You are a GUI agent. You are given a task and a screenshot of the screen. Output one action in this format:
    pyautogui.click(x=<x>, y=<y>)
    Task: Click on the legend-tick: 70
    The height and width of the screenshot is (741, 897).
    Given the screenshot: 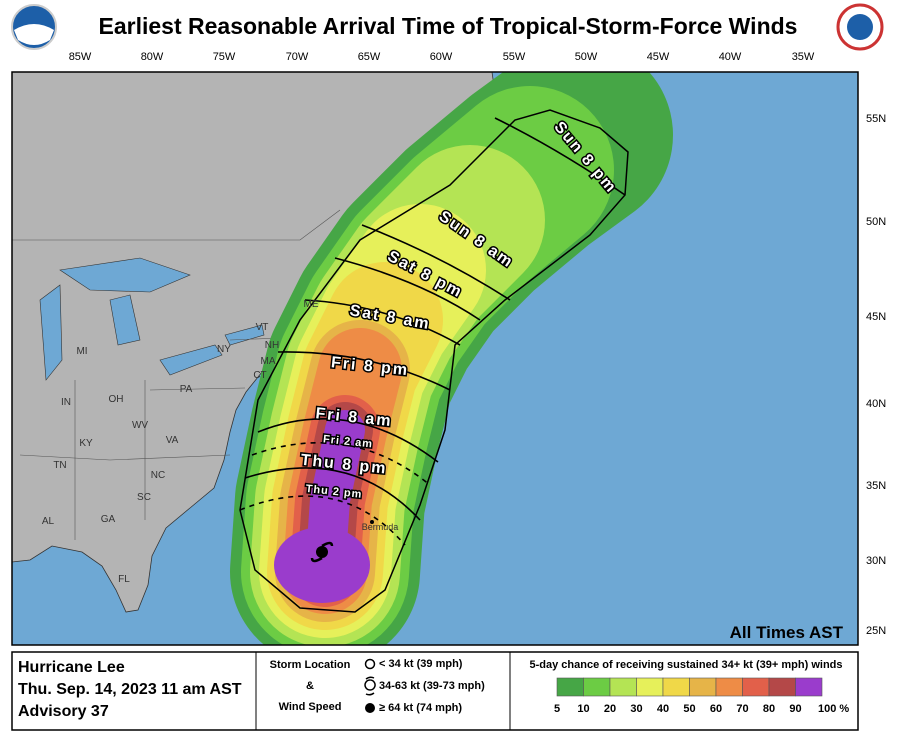 What is the action you would take?
    pyautogui.click(x=742, y=709)
    